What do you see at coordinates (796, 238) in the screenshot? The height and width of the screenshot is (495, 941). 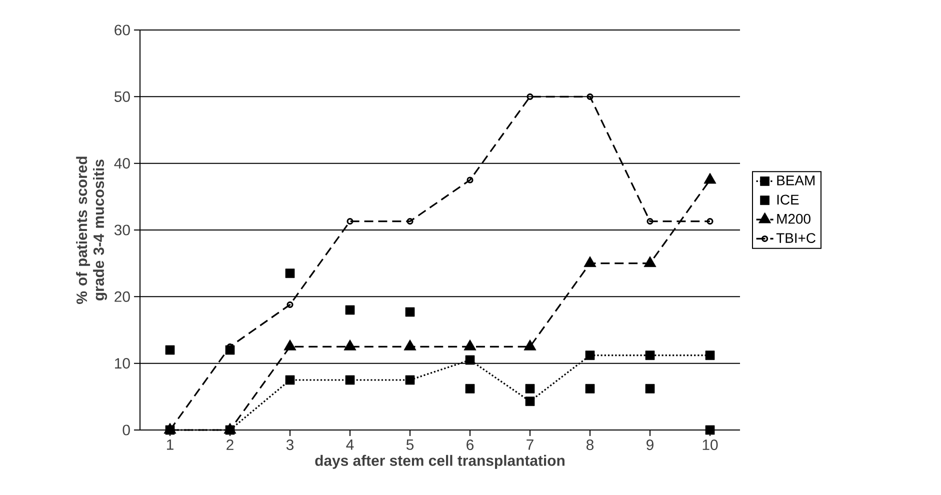 I see `legend-label: TBI+C` at bounding box center [796, 238].